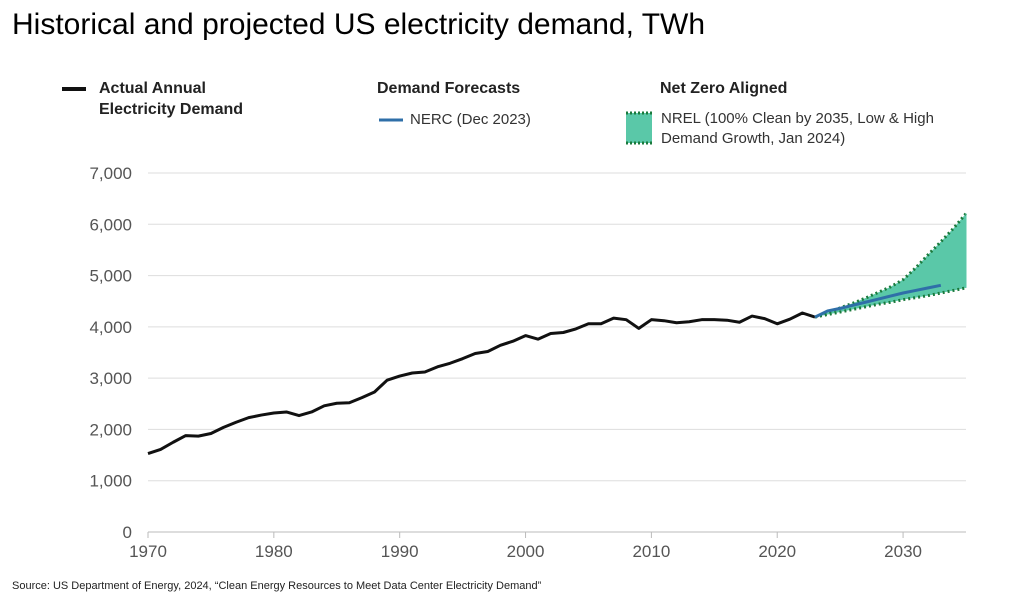  I want to click on nerc-series-layer, so click(878, 301).